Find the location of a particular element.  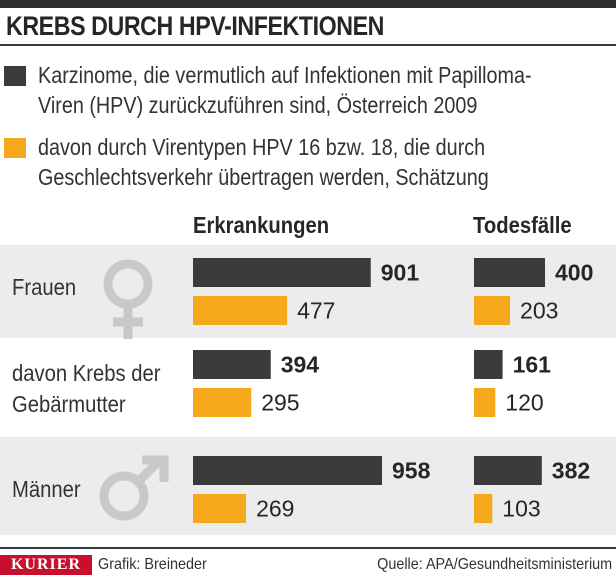

row-label-maenner: Männer is located at coordinates (46, 489).